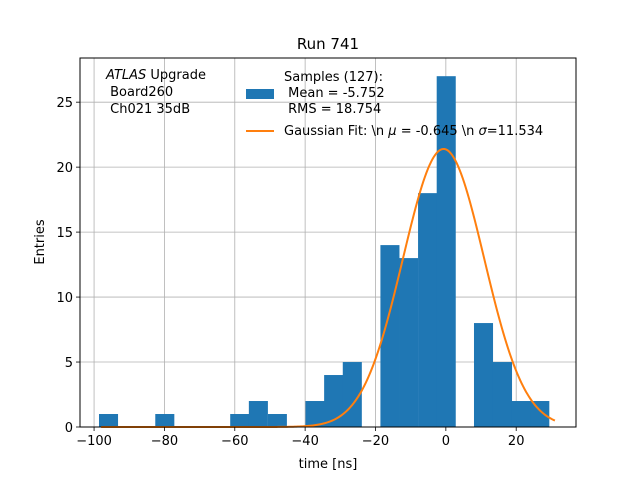 The width and height of the screenshot is (640, 480). What do you see at coordinates (176, 75) in the screenshot?
I see `annotation-upgrade: Upgrade` at bounding box center [176, 75].